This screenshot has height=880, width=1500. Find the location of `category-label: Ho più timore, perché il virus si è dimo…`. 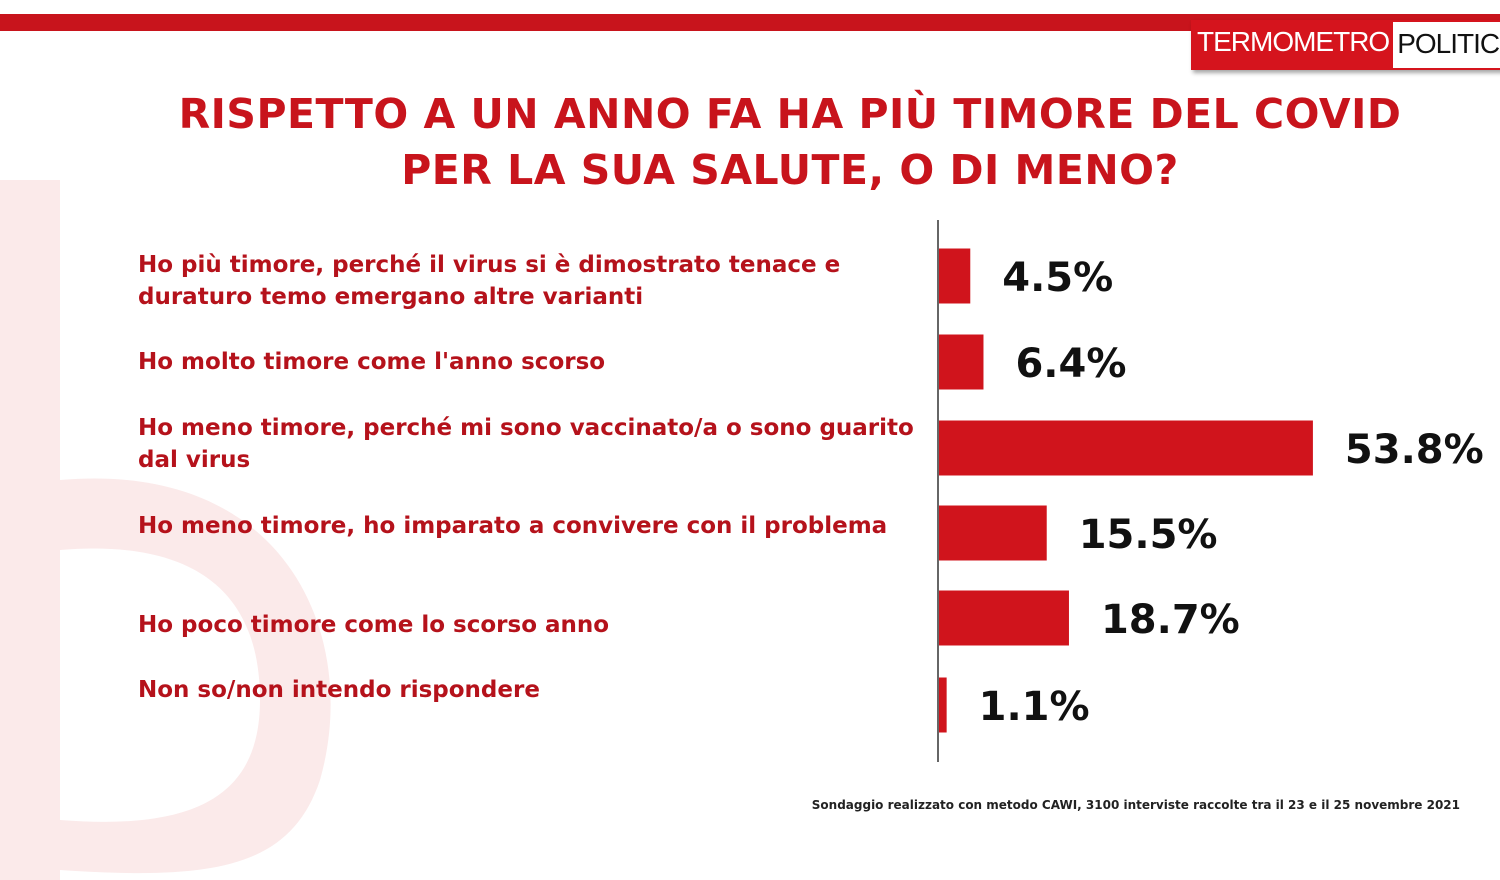

category-label: Ho più timore, perché il virus si è dimo… is located at coordinates (489, 281).